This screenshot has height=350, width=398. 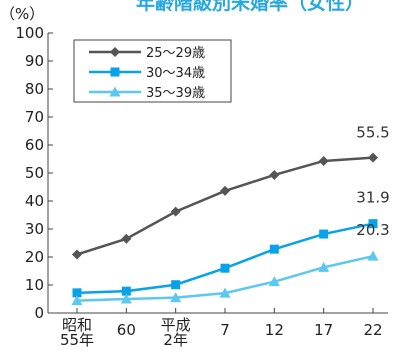 What do you see at coordinates (250, 7) in the screenshot?
I see `chart-title: 年齢階級別未婚率（女性）` at bounding box center [250, 7].